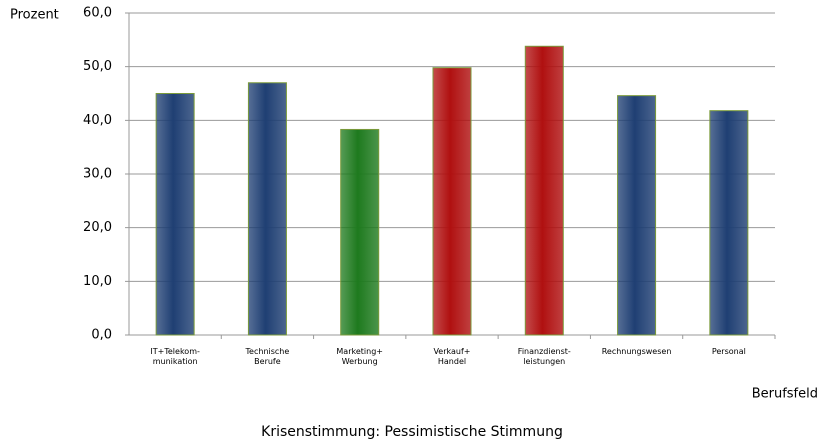 This screenshot has height=445, width=824. Describe the element at coordinates (97, 66) in the screenshot. I see `y-tick-label: 50,0` at that location.